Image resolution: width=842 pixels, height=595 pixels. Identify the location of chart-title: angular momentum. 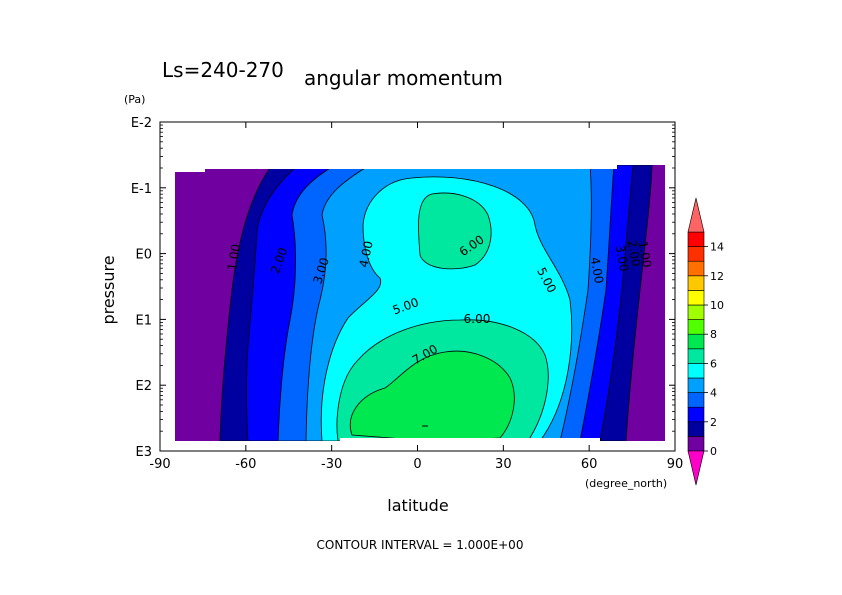
(403, 78).